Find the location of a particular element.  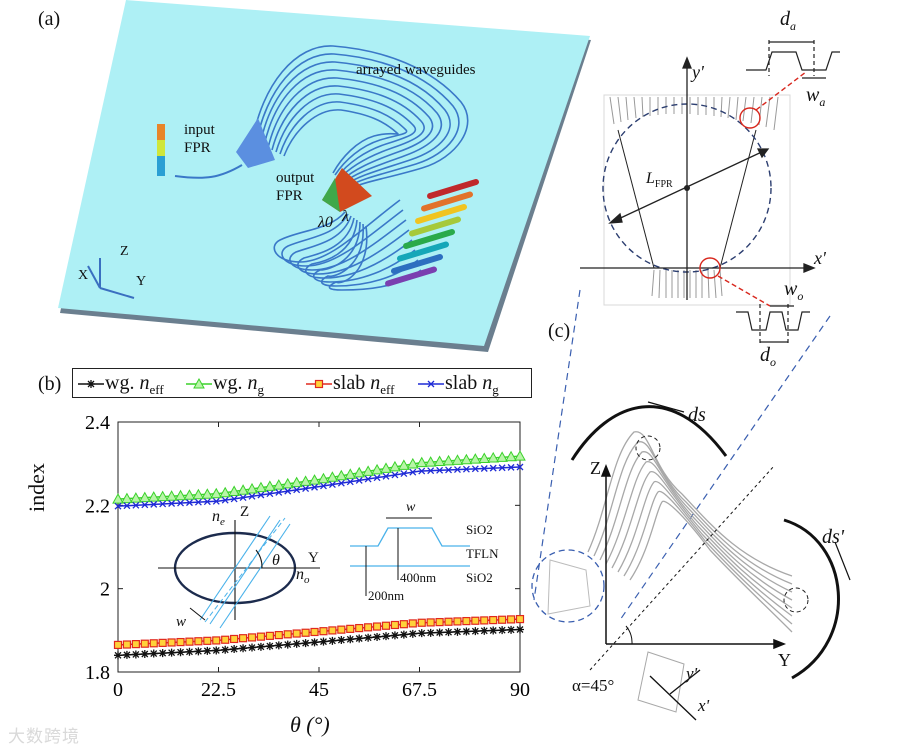

w-top-label: w is located at coordinates (411, 507).